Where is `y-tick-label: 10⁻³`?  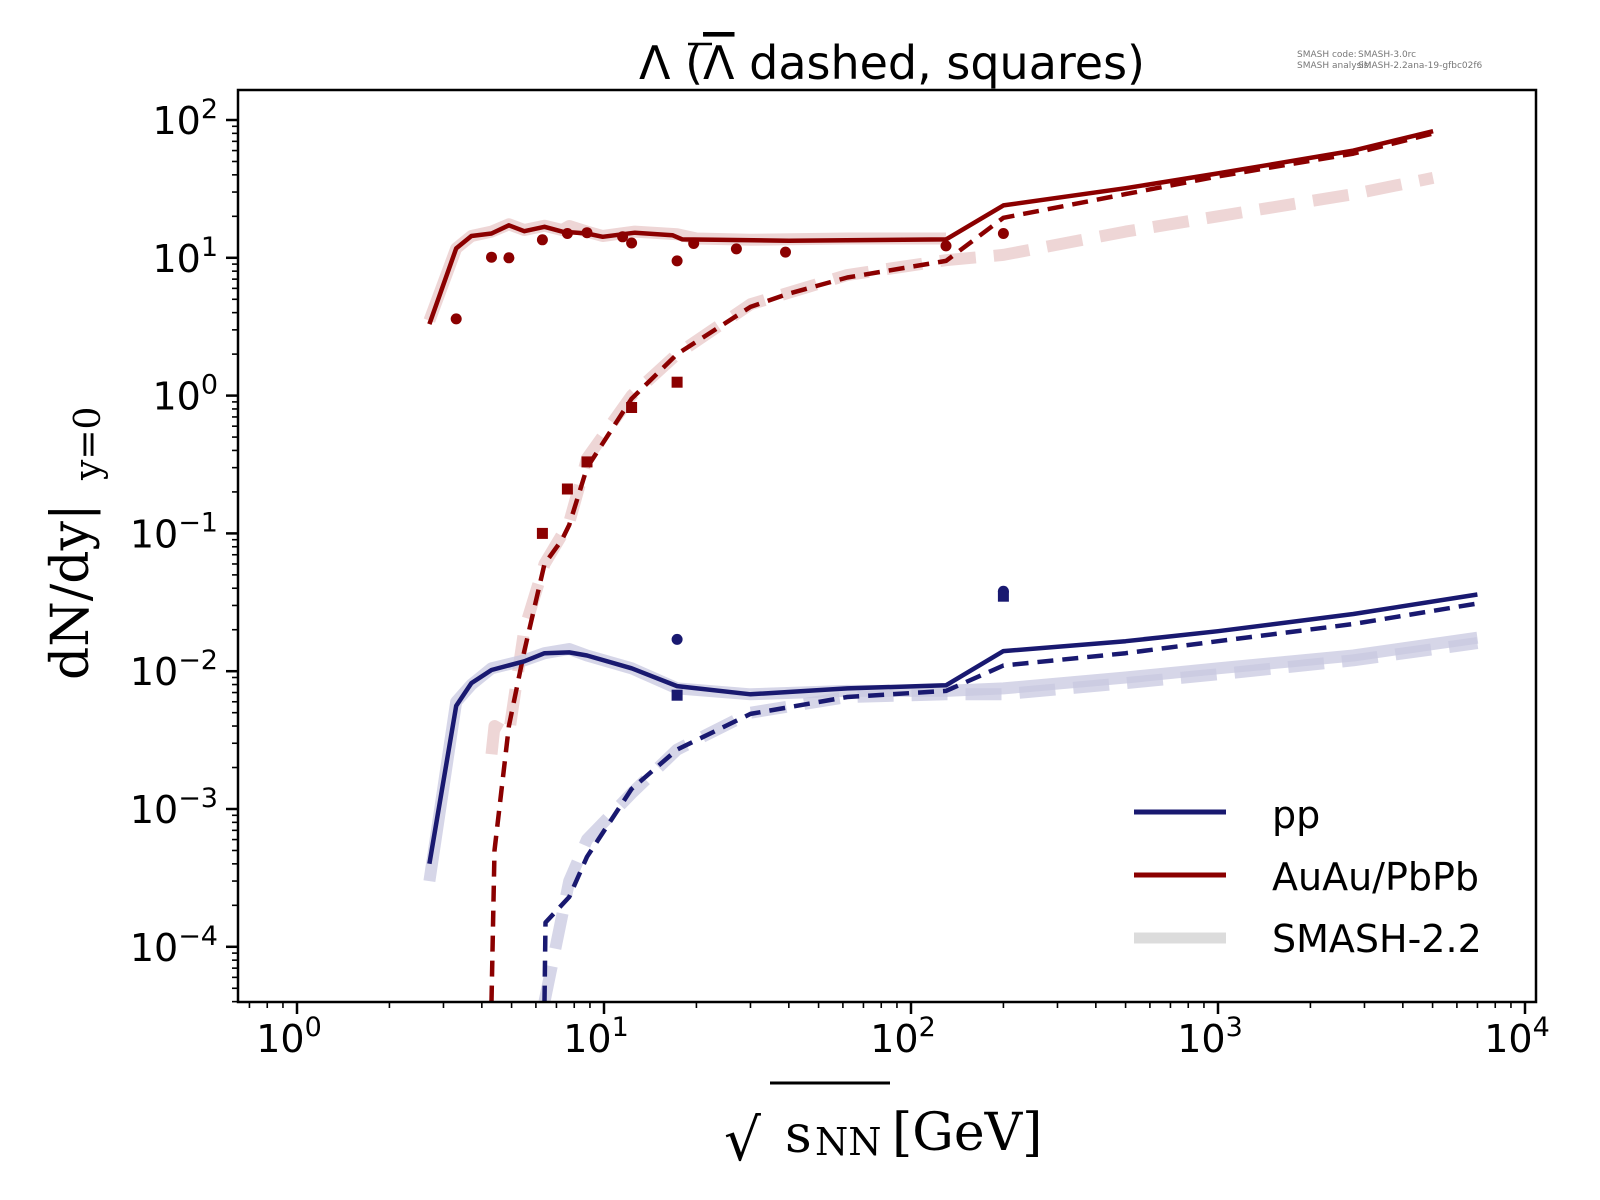
y-tick-label: 10⁻³ is located at coordinates (174, 807).